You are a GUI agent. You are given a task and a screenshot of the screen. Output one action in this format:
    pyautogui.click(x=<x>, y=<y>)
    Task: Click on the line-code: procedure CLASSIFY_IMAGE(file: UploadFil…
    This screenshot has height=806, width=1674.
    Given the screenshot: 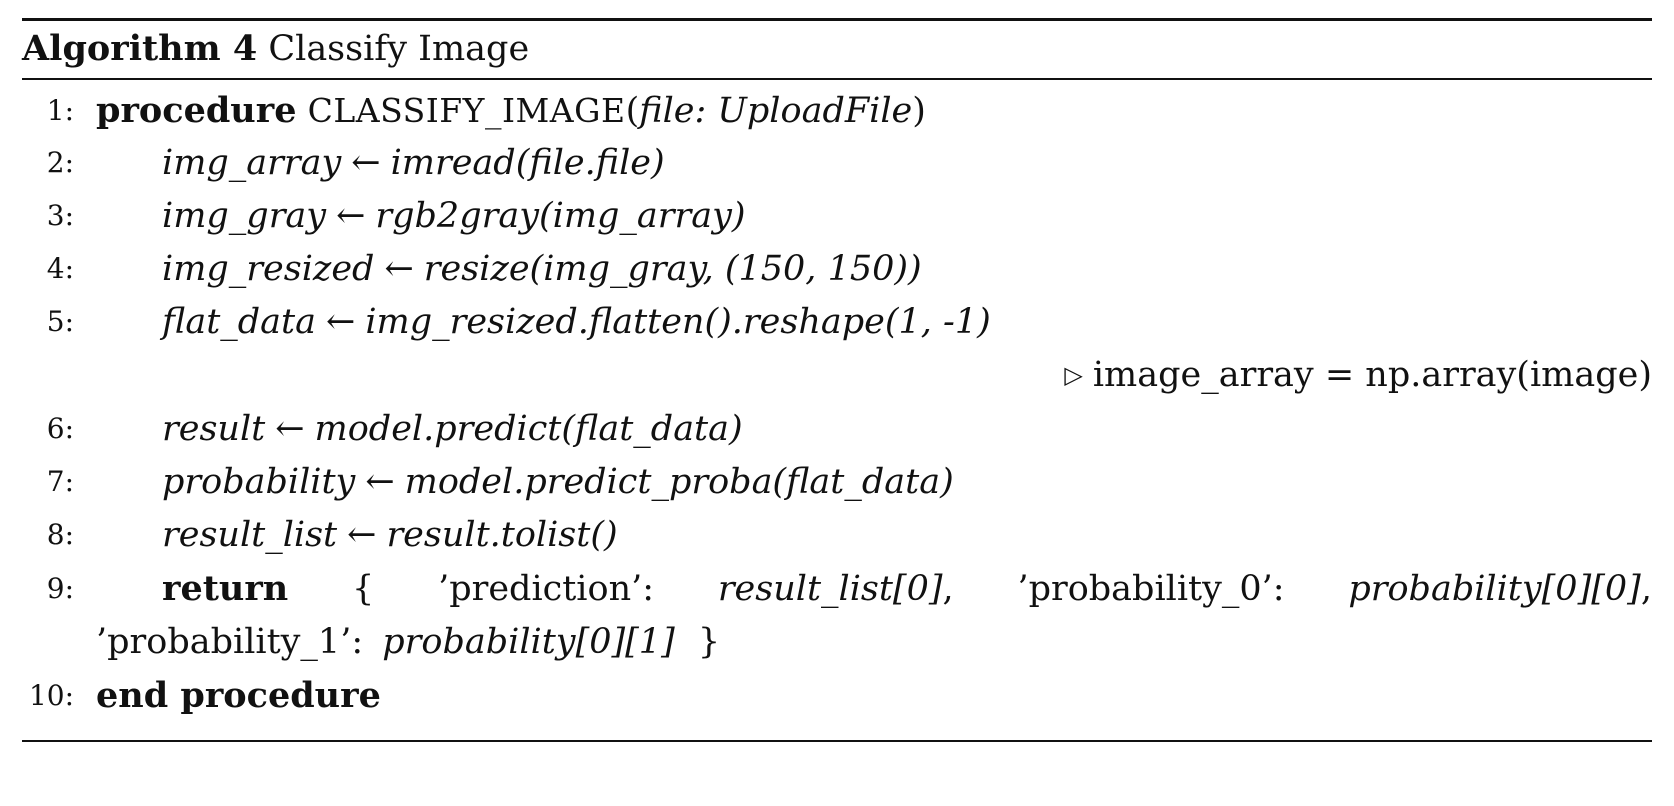 What is the action you would take?
    pyautogui.click(x=511, y=111)
    